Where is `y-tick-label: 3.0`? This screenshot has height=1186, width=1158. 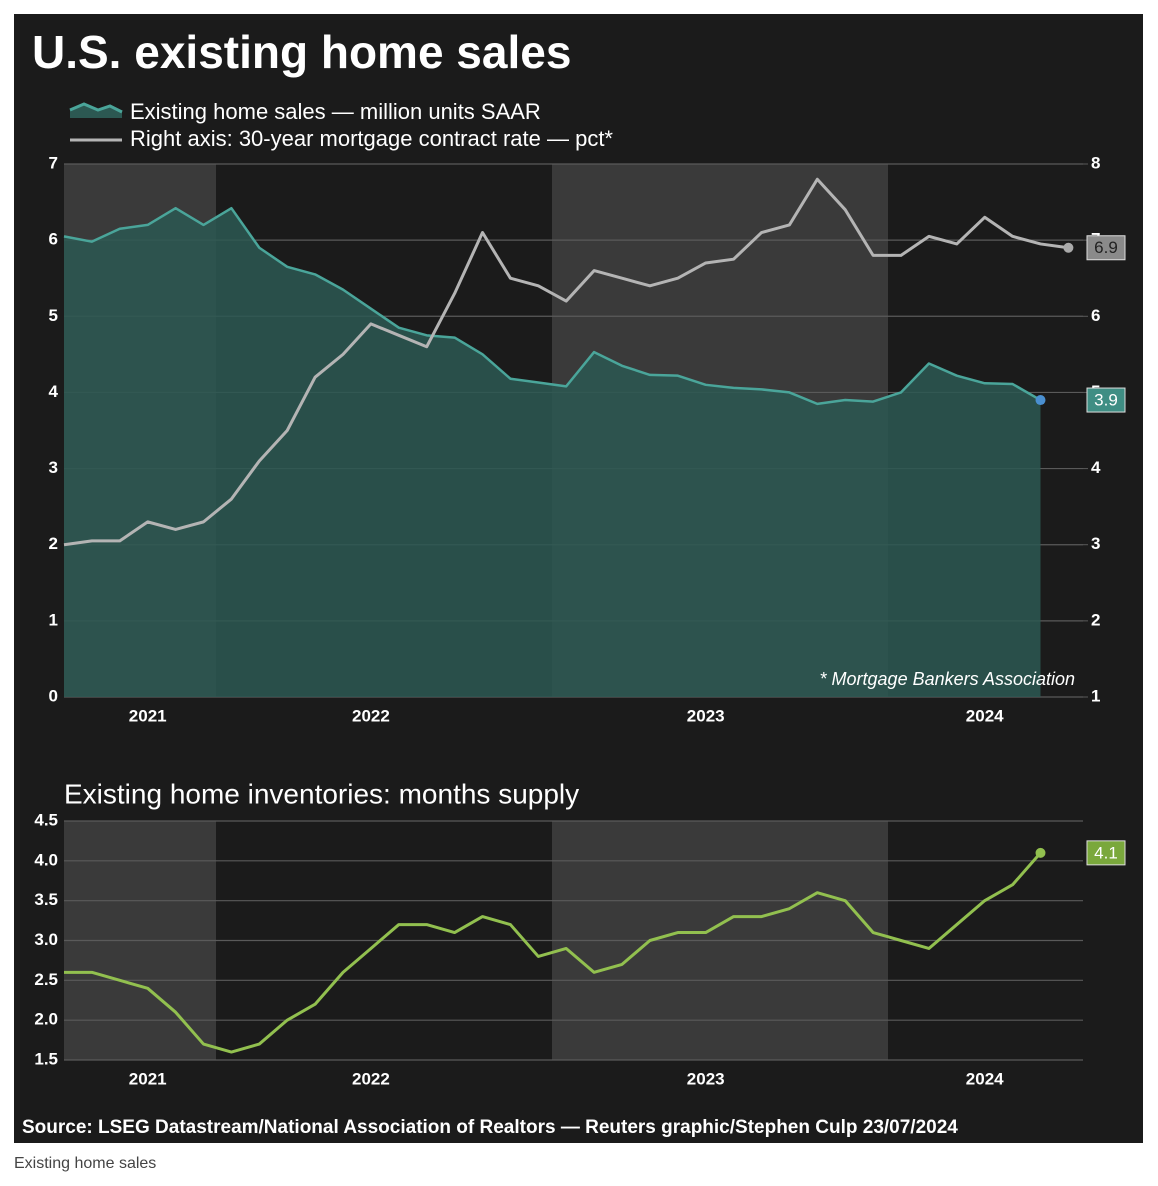
y-tick-label: 3.0 is located at coordinates (46, 939).